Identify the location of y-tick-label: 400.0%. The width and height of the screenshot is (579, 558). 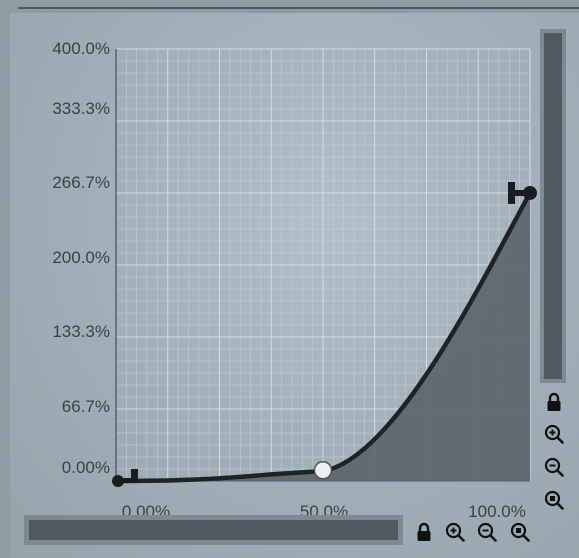
(81, 48).